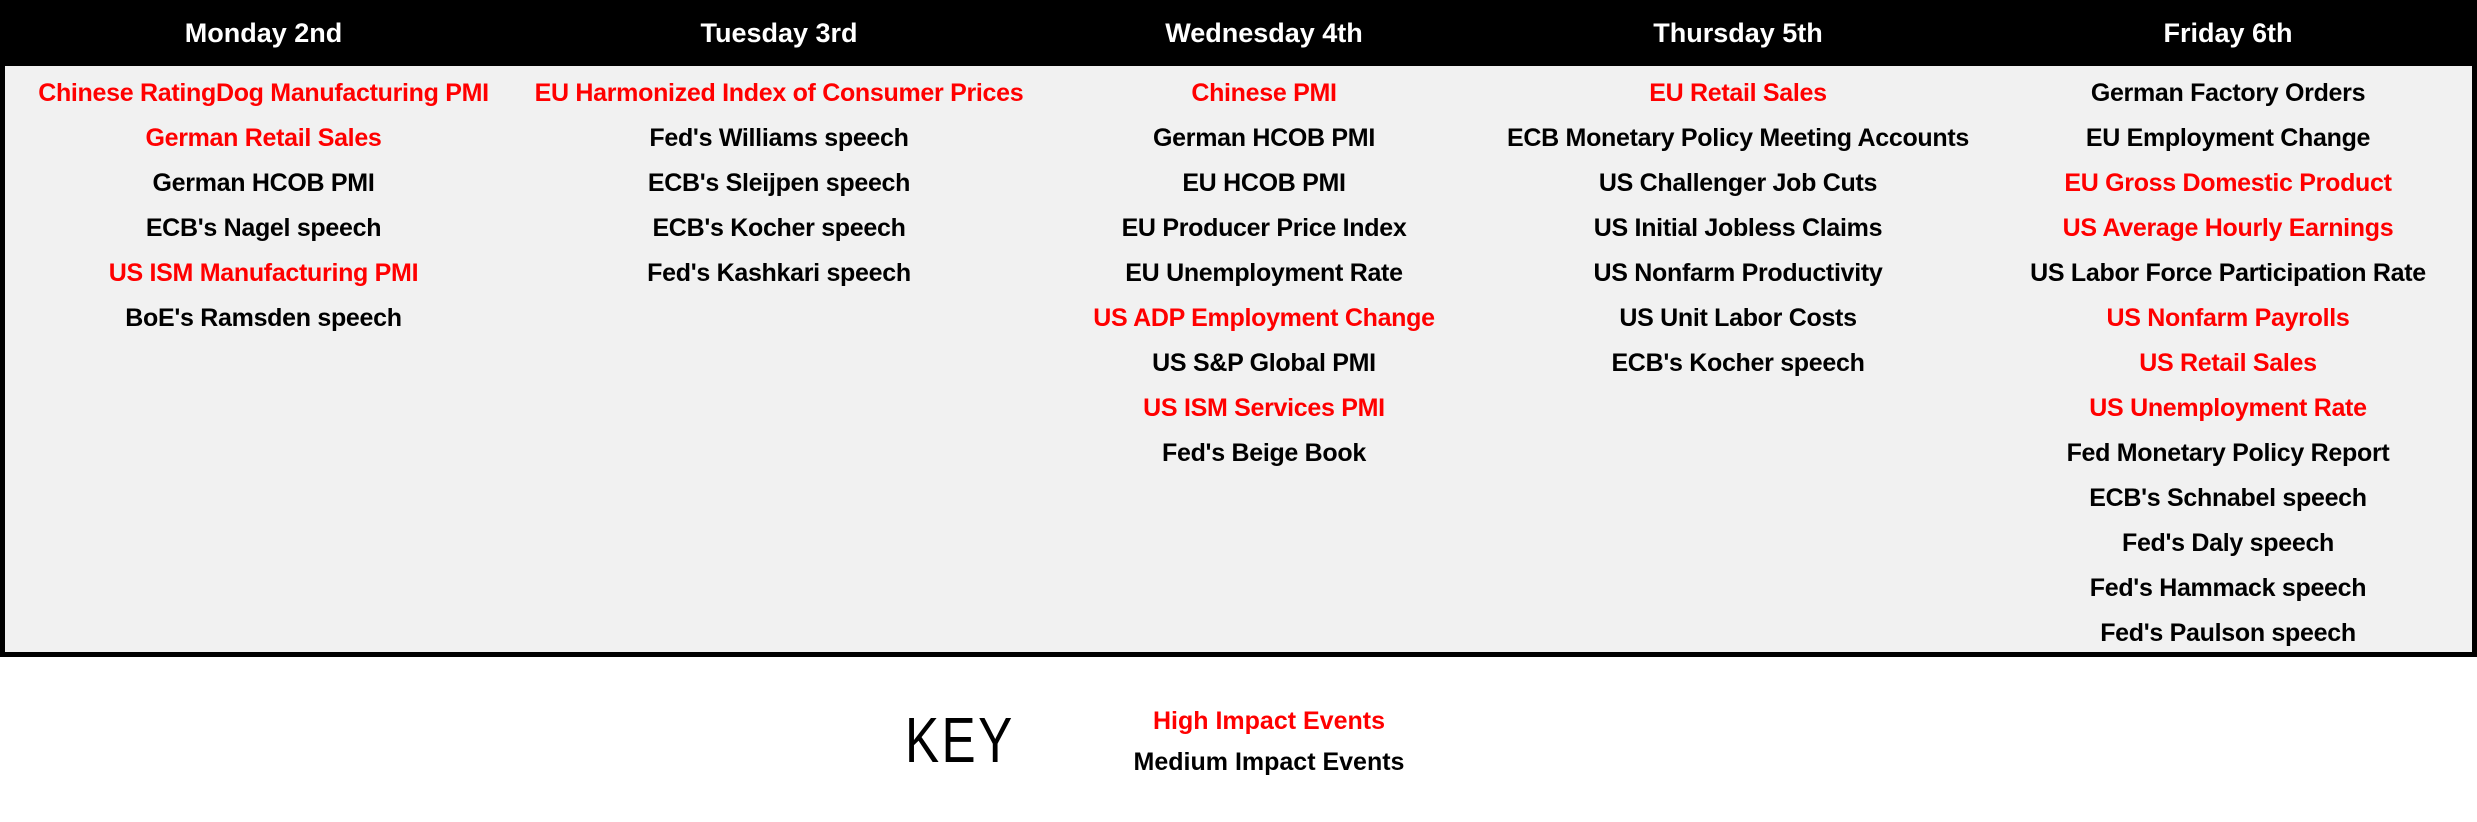 Image resolution: width=2477 pixels, height=822 pixels. What do you see at coordinates (263, 273) in the screenshot?
I see `event-item: US ISM Manufacturing PMI` at bounding box center [263, 273].